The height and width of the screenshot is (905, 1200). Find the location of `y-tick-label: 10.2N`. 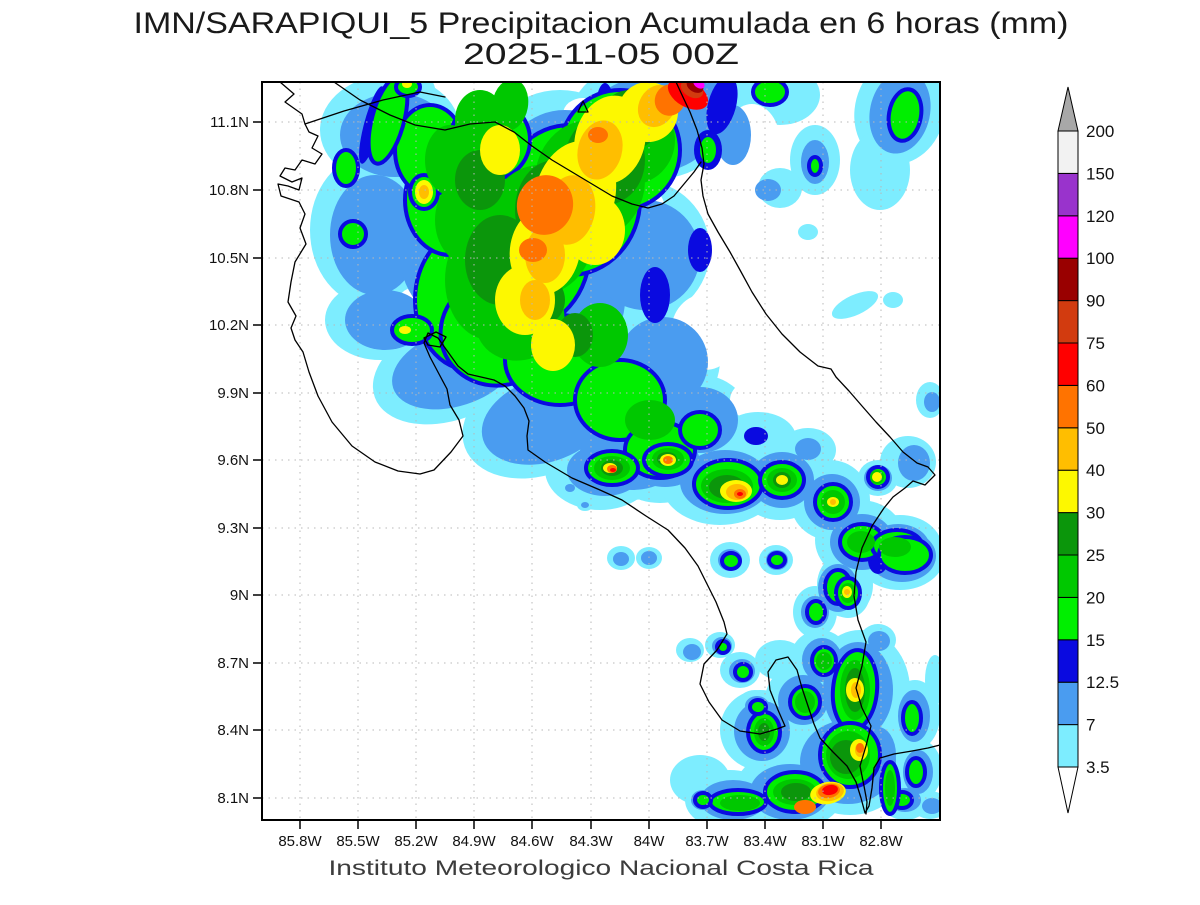

y-tick-label: 10.2N is located at coordinates (229, 325).